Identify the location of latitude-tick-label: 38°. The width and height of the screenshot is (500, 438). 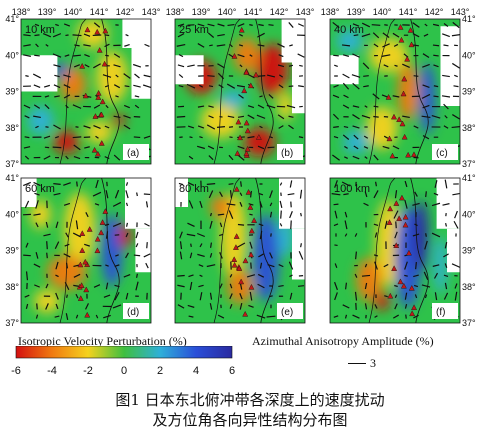
(469, 287).